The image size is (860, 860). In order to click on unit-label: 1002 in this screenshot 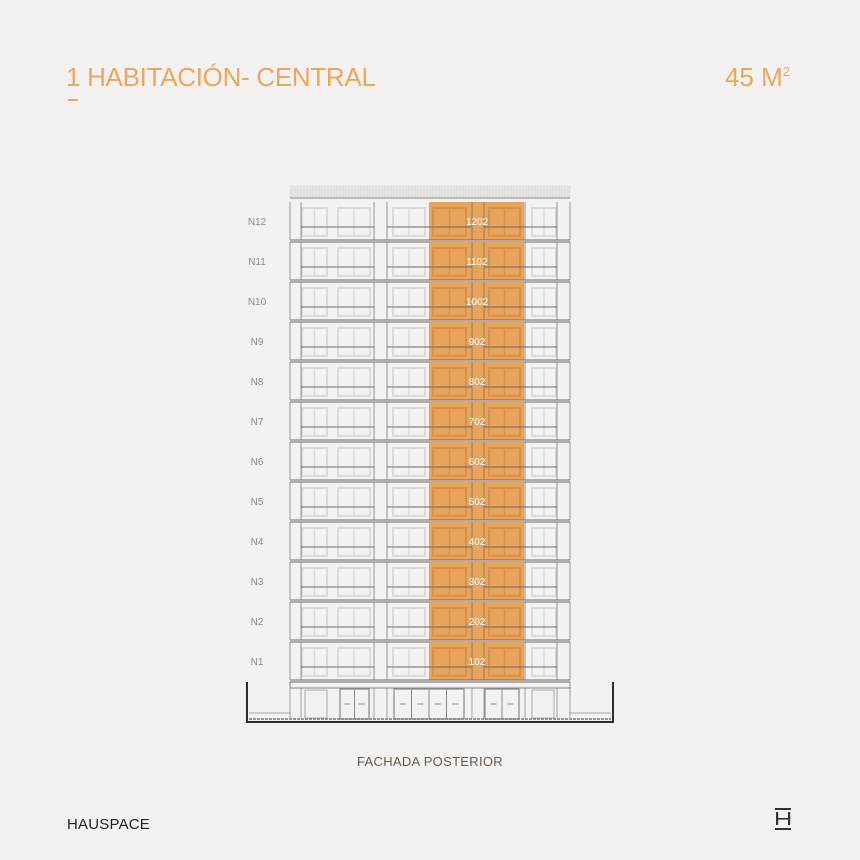, I will do `click(477, 302)`.